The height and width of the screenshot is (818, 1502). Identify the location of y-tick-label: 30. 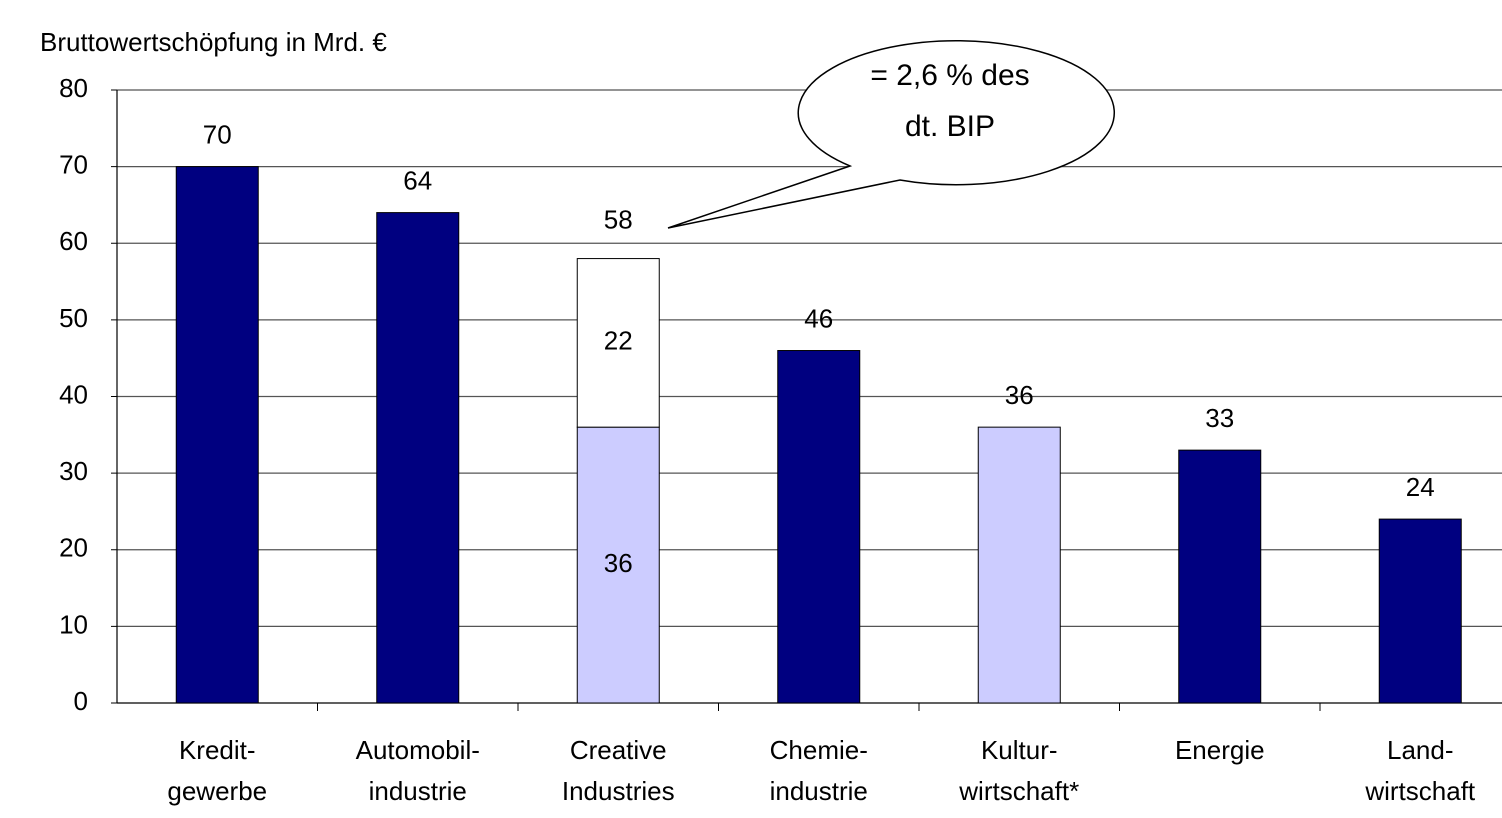
(73, 471).